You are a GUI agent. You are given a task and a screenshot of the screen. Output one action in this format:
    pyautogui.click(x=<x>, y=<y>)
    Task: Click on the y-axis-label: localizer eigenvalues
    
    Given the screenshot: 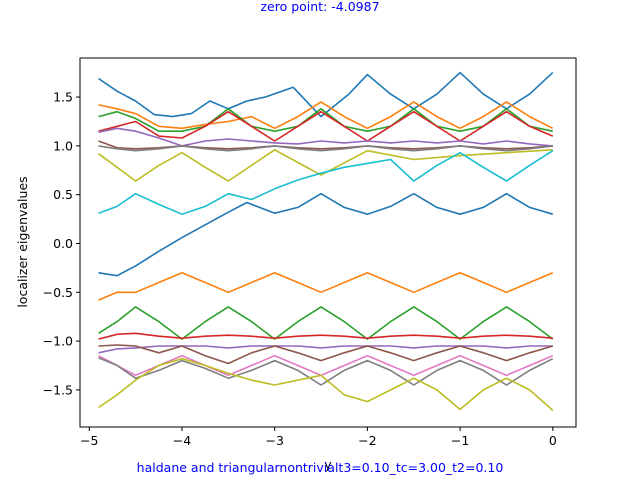 What is the action you would take?
    pyautogui.click(x=22, y=241)
    